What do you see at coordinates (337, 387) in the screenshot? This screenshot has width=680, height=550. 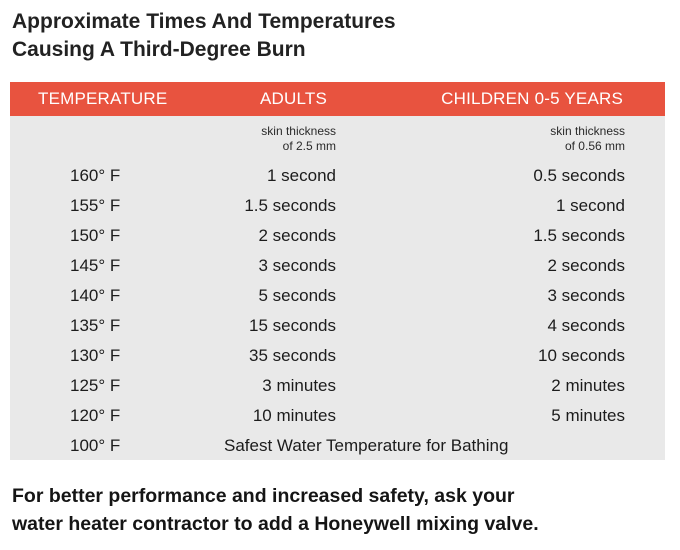 I see `table-row: 125° F 3 minutes 2 minutes` at bounding box center [337, 387].